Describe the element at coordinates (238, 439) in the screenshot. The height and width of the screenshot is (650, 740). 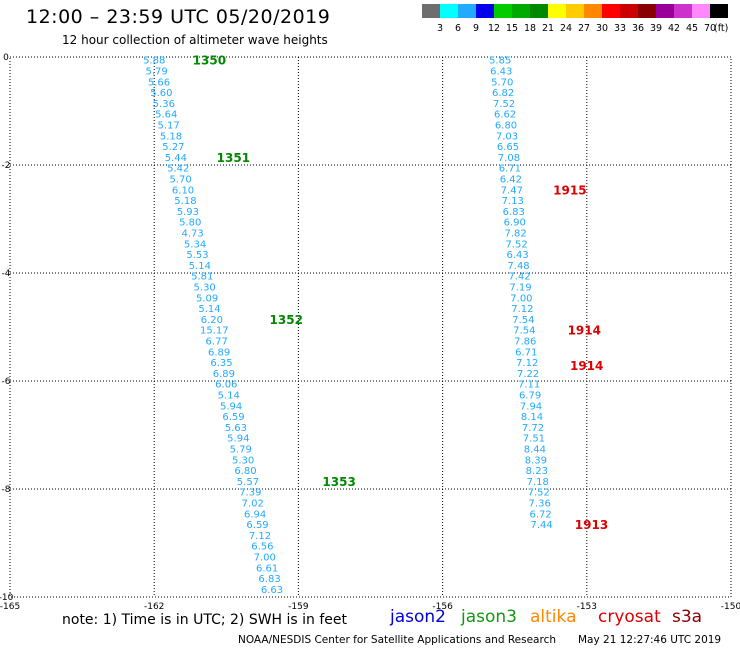
I see `swh-value-label: 5.94` at that location.